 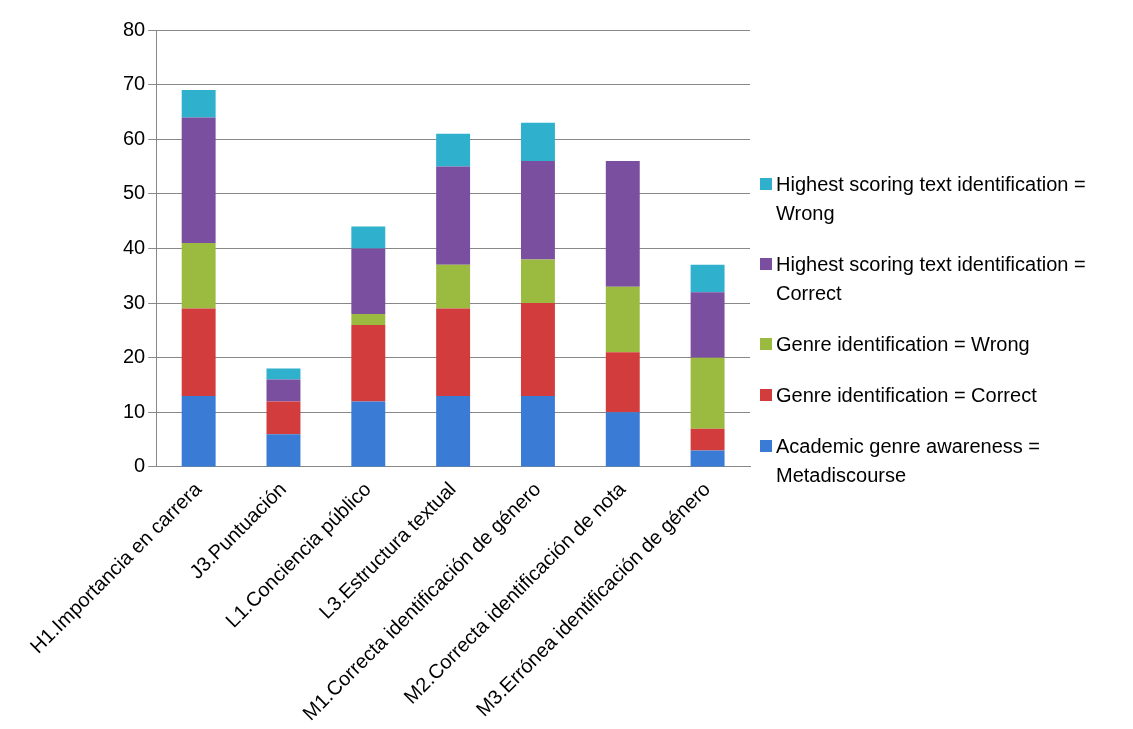 What do you see at coordinates (903, 344) in the screenshot?
I see `legend-label: Genre identification = Wrong` at bounding box center [903, 344].